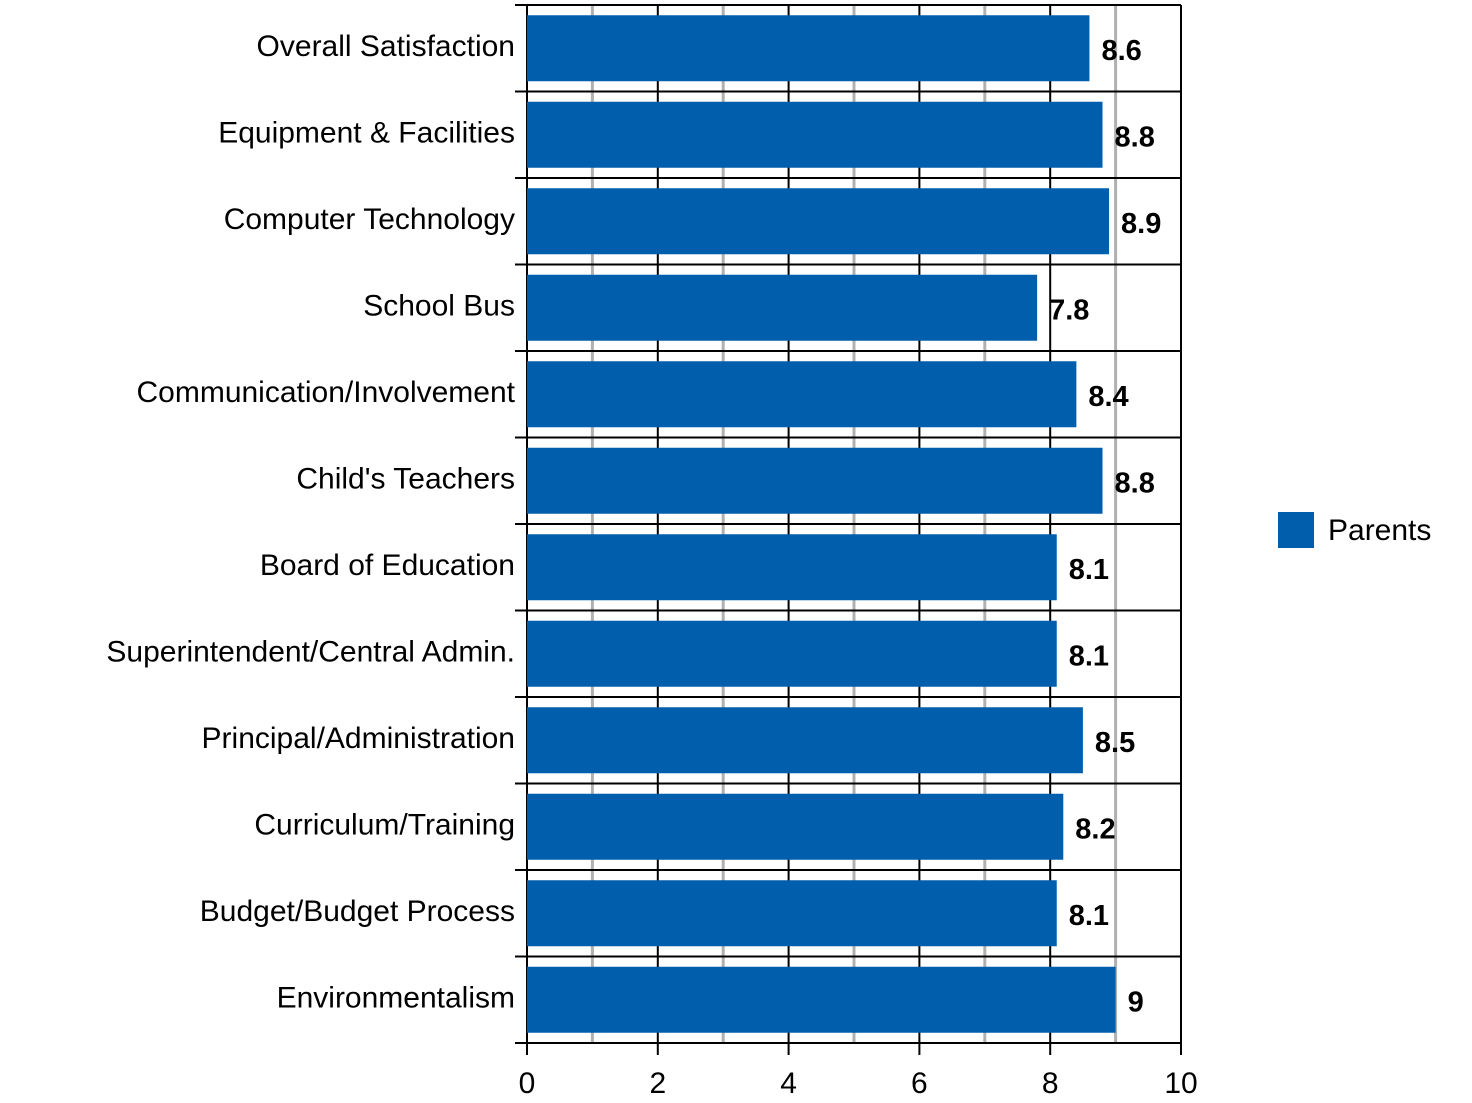 Image resolution: width=1472 pixels, height=1103 pixels. I want to click on legend-swatch, so click(1296, 530).